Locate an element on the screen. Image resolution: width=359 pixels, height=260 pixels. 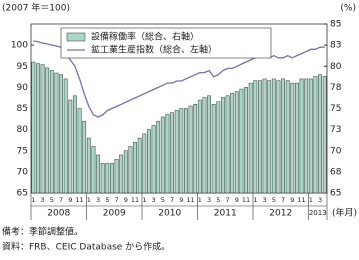
right-axis-label: (%) is located at coordinates (348, 9).